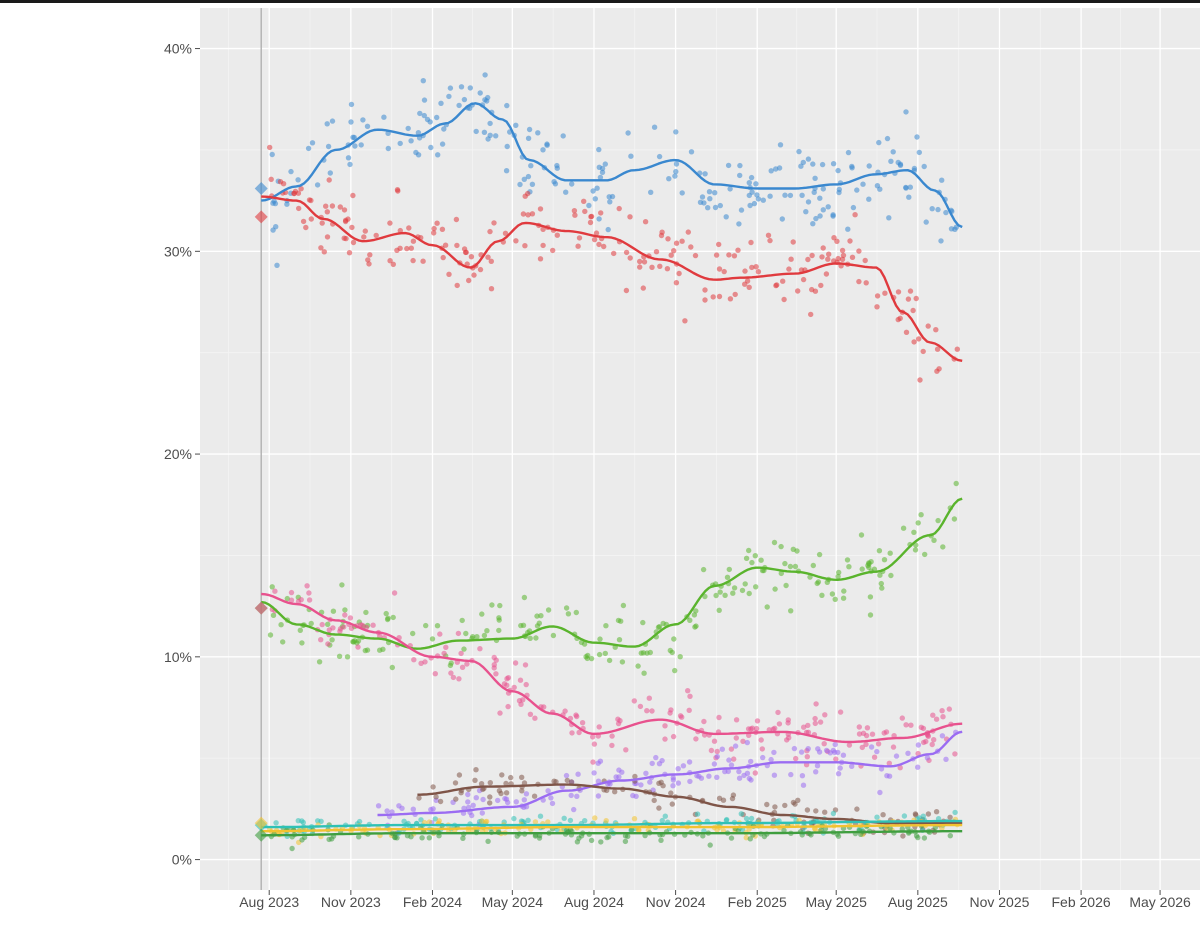  I want to click on x-tick-label: Aug 2025, so click(918, 902).